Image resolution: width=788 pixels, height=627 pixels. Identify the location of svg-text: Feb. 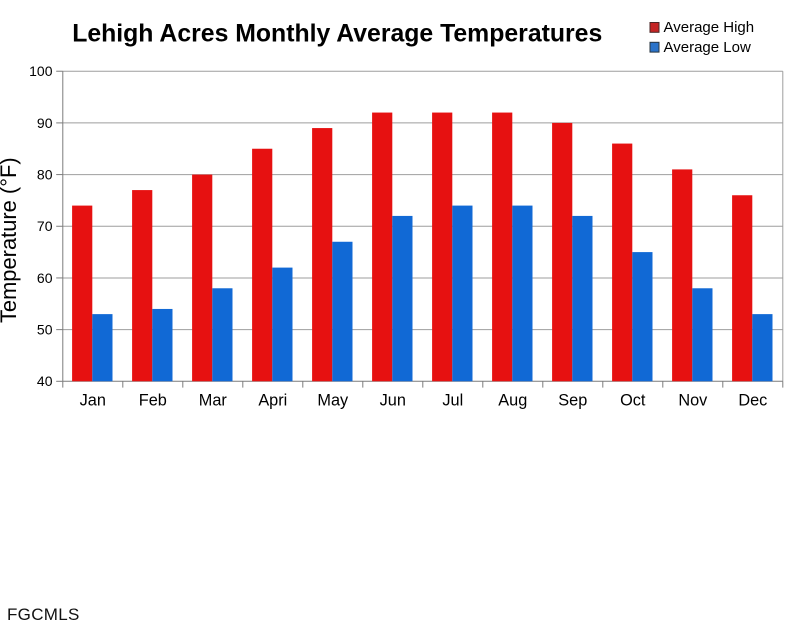
(153, 401).